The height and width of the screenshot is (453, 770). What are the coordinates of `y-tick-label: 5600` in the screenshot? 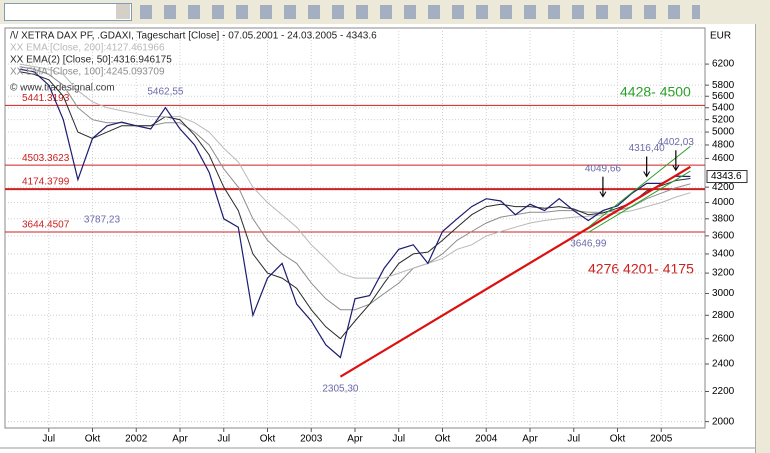 It's located at (723, 96).